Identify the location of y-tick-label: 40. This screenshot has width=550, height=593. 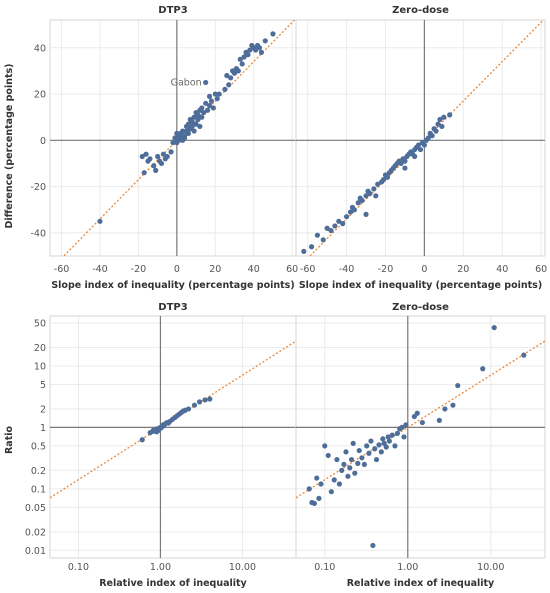
(40, 48).